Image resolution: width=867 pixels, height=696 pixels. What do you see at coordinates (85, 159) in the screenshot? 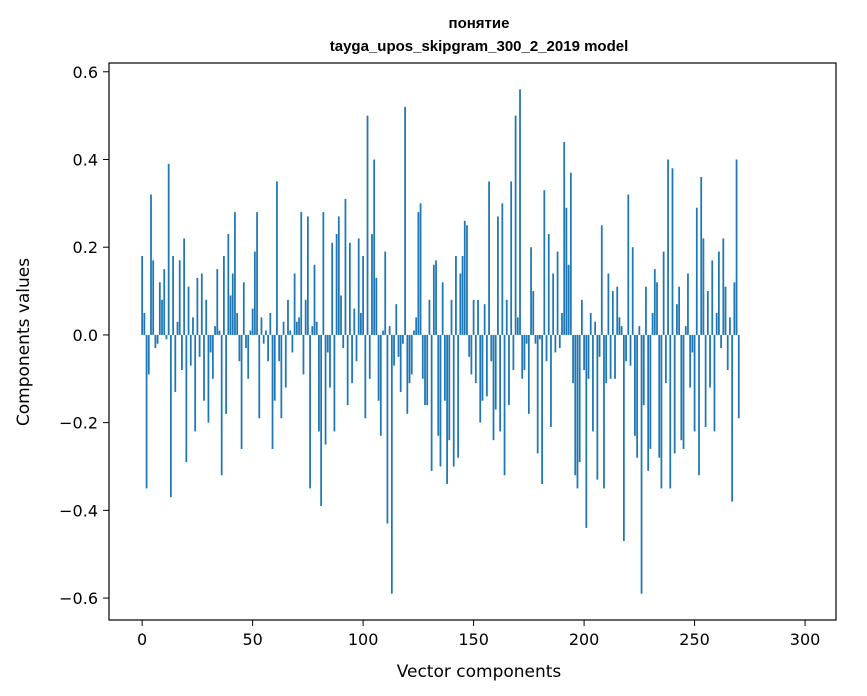
I see `y-tick-label: 0.4` at bounding box center [85, 159].